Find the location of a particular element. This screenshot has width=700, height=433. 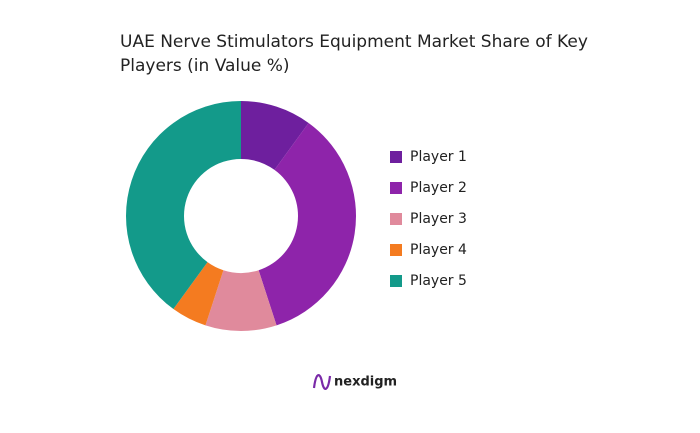

brand-name: nexdigm is located at coordinates (365, 382).